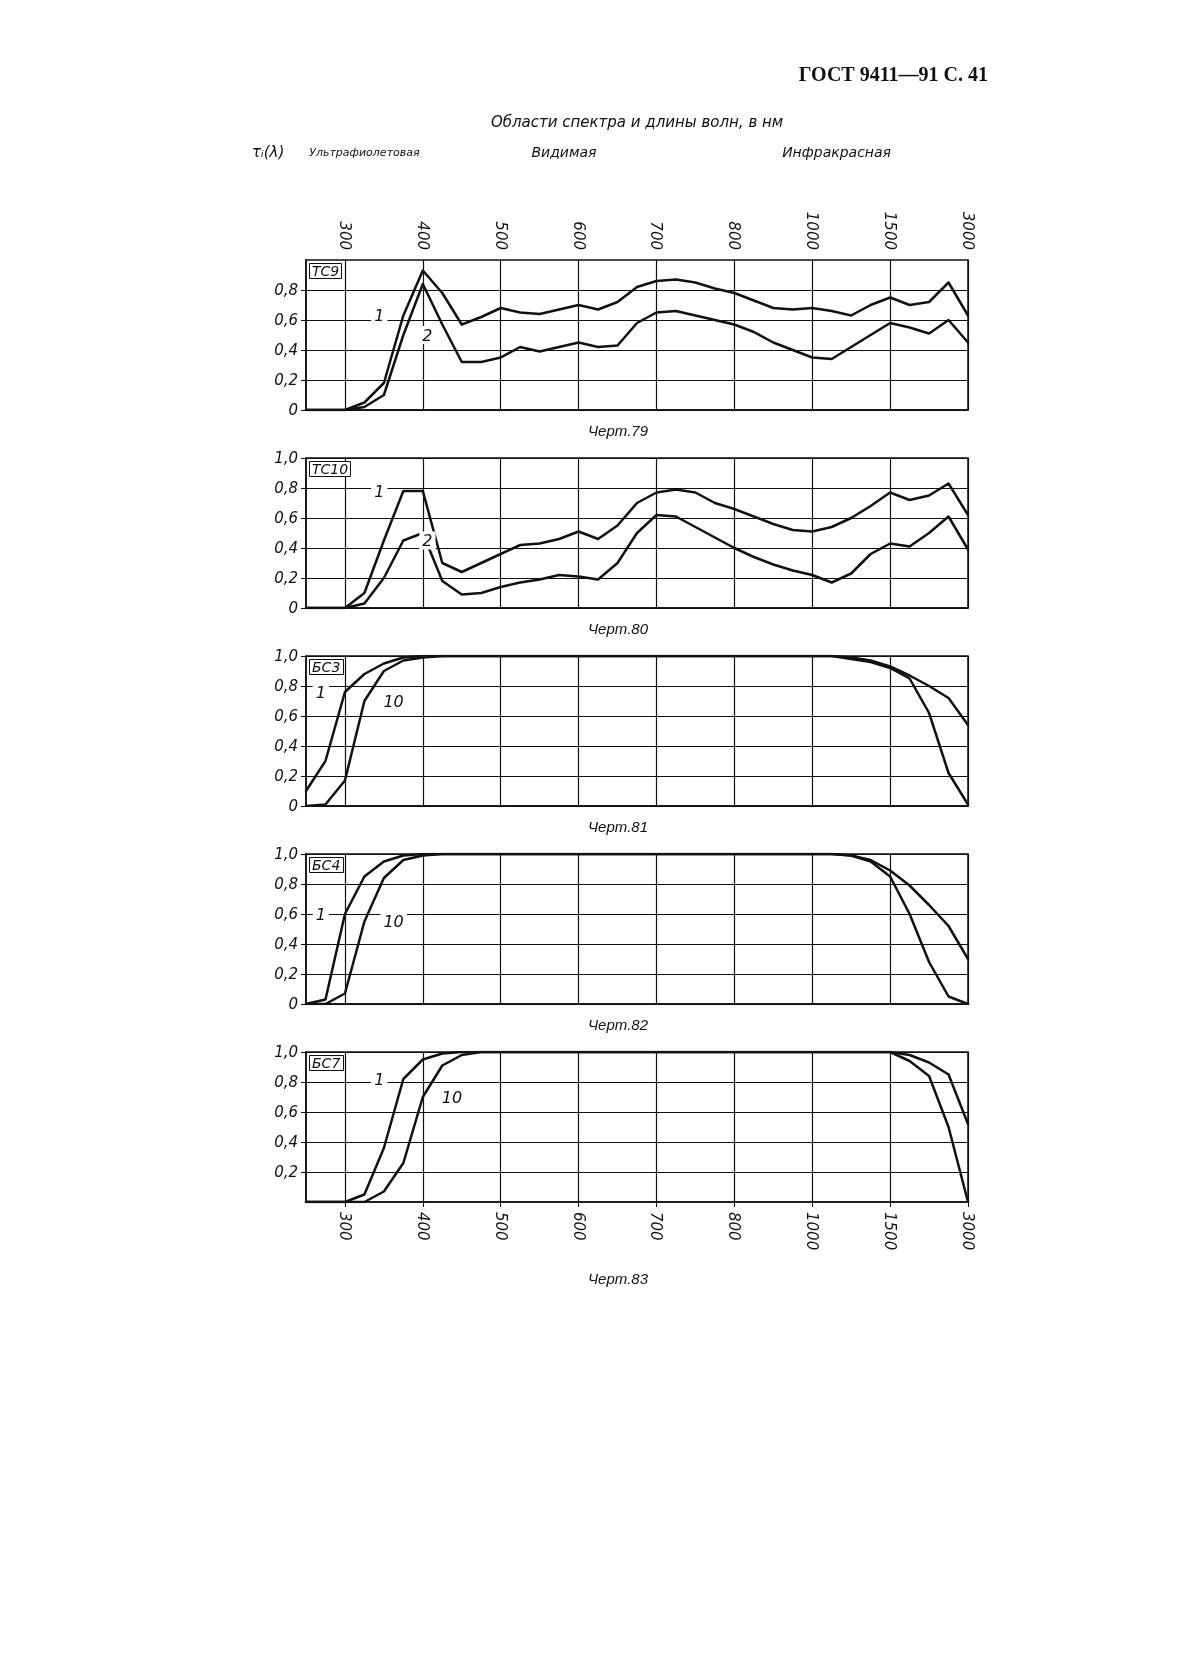 Image resolution: width=1187 pixels, height=1679 pixels. What do you see at coordinates (364, 152) in the screenshot?
I see `text: Ультрафиолетовая` at bounding box center [364, 152].